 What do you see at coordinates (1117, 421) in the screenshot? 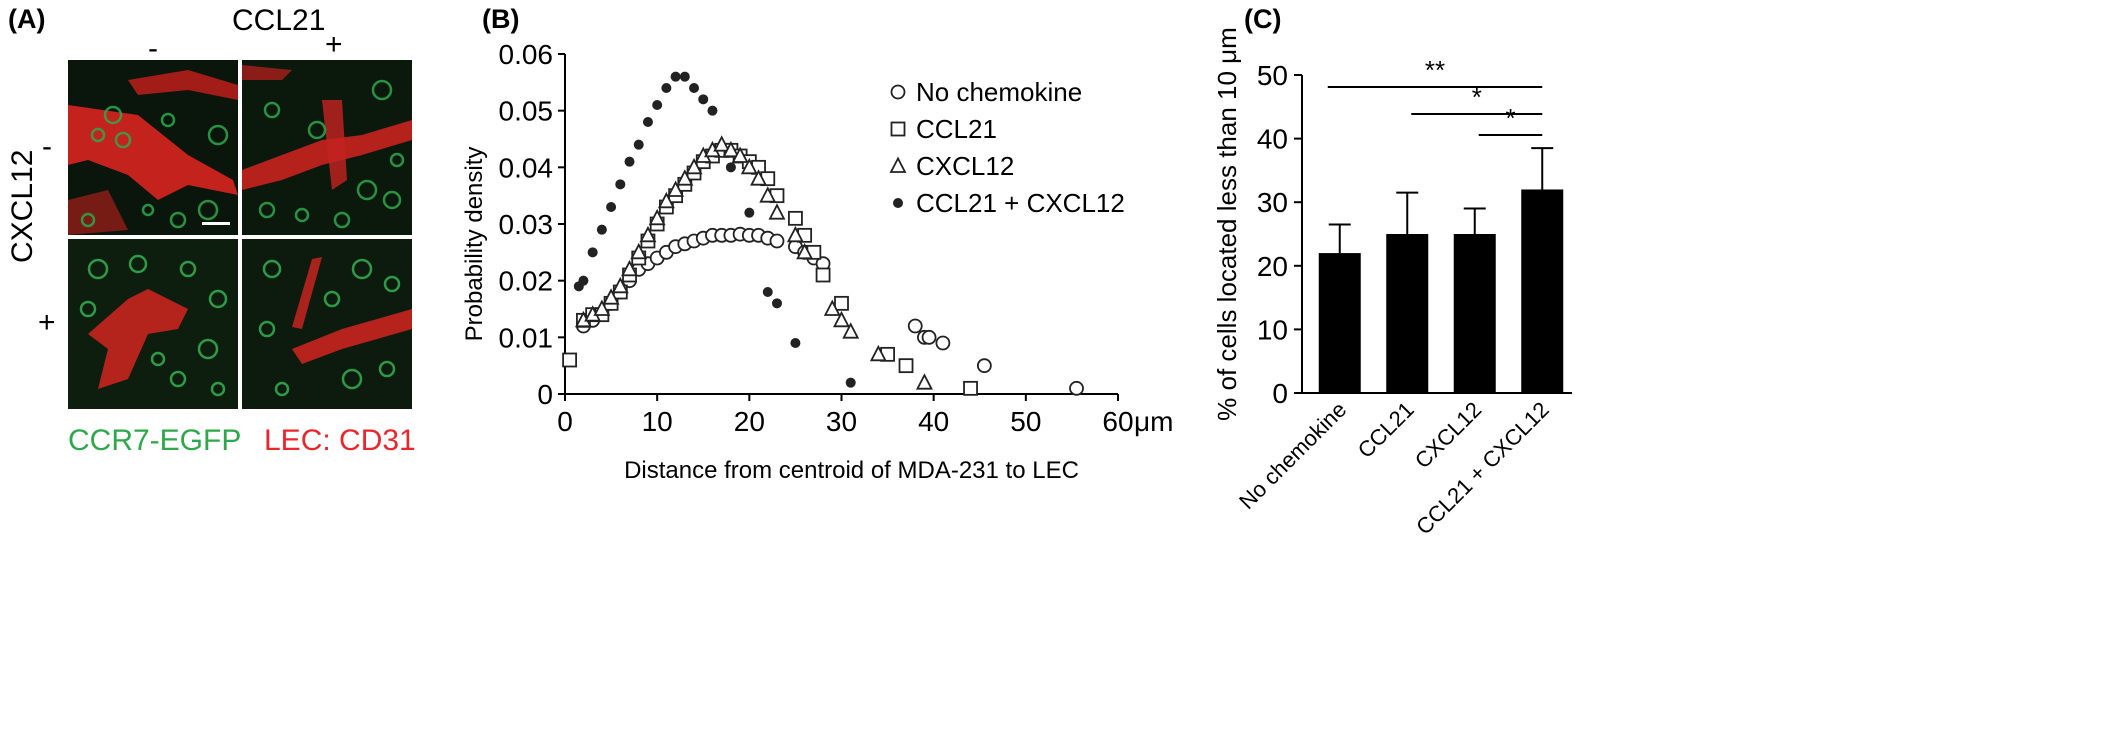
I see `x-tick-label: 60` at bounding box center [1117, 421].